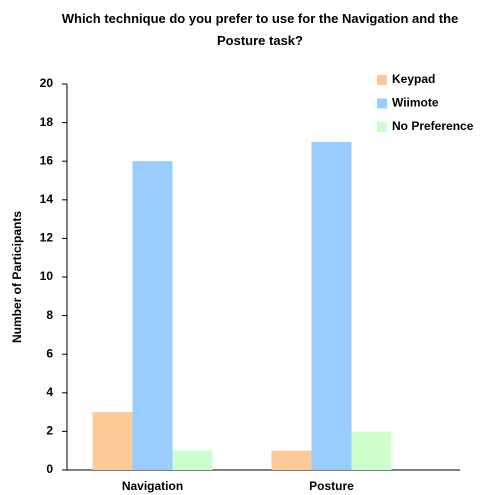 The height and width of the screenshot is (495, 499). I want to click on legend-label: Keypad, so click(413, 79).